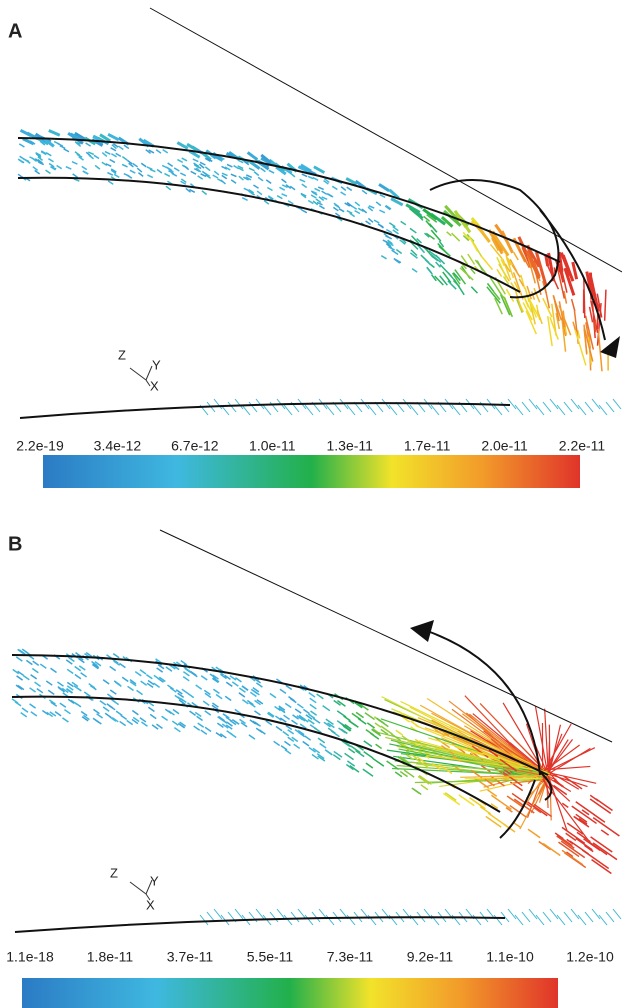  I want to click on arrow-head, so click(610, 347).